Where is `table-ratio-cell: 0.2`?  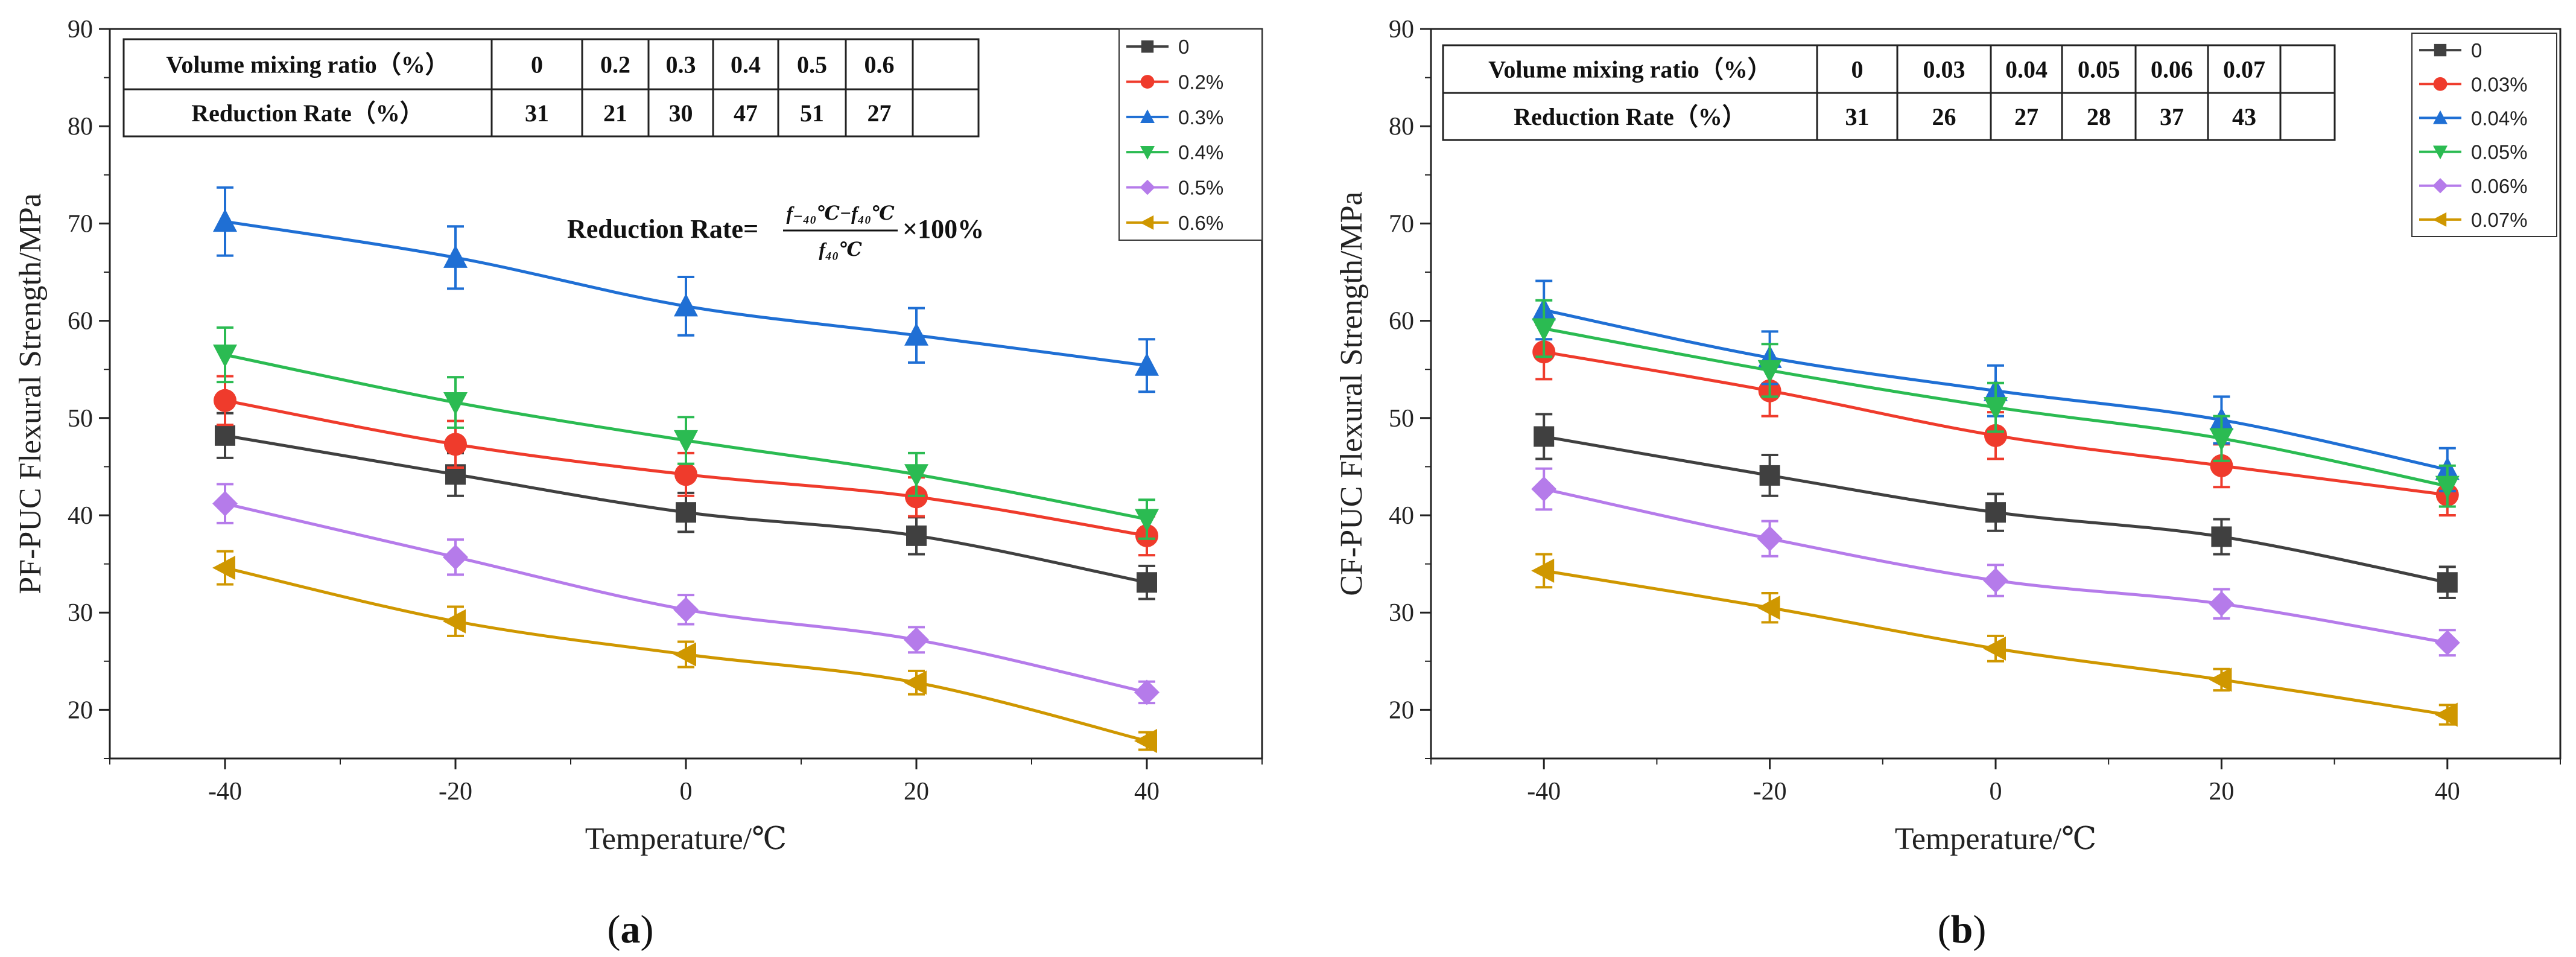 table-ratio-cell: 0.2 is located at coordinates (615, 64).